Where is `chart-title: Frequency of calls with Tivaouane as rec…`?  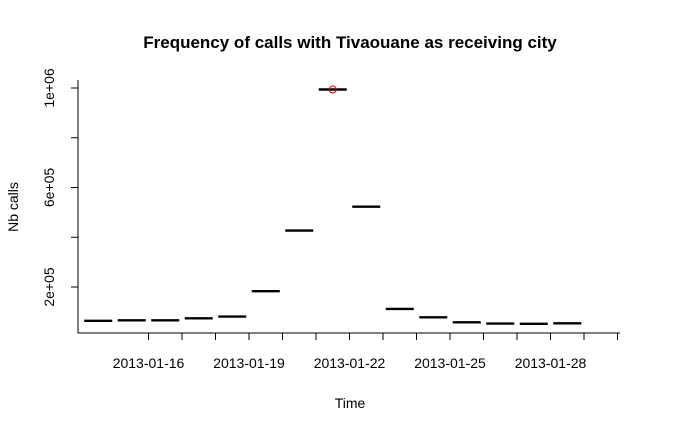 chart-title: Frequency of calls with Tivaouane as rec… is located at coordinates (350, 42).